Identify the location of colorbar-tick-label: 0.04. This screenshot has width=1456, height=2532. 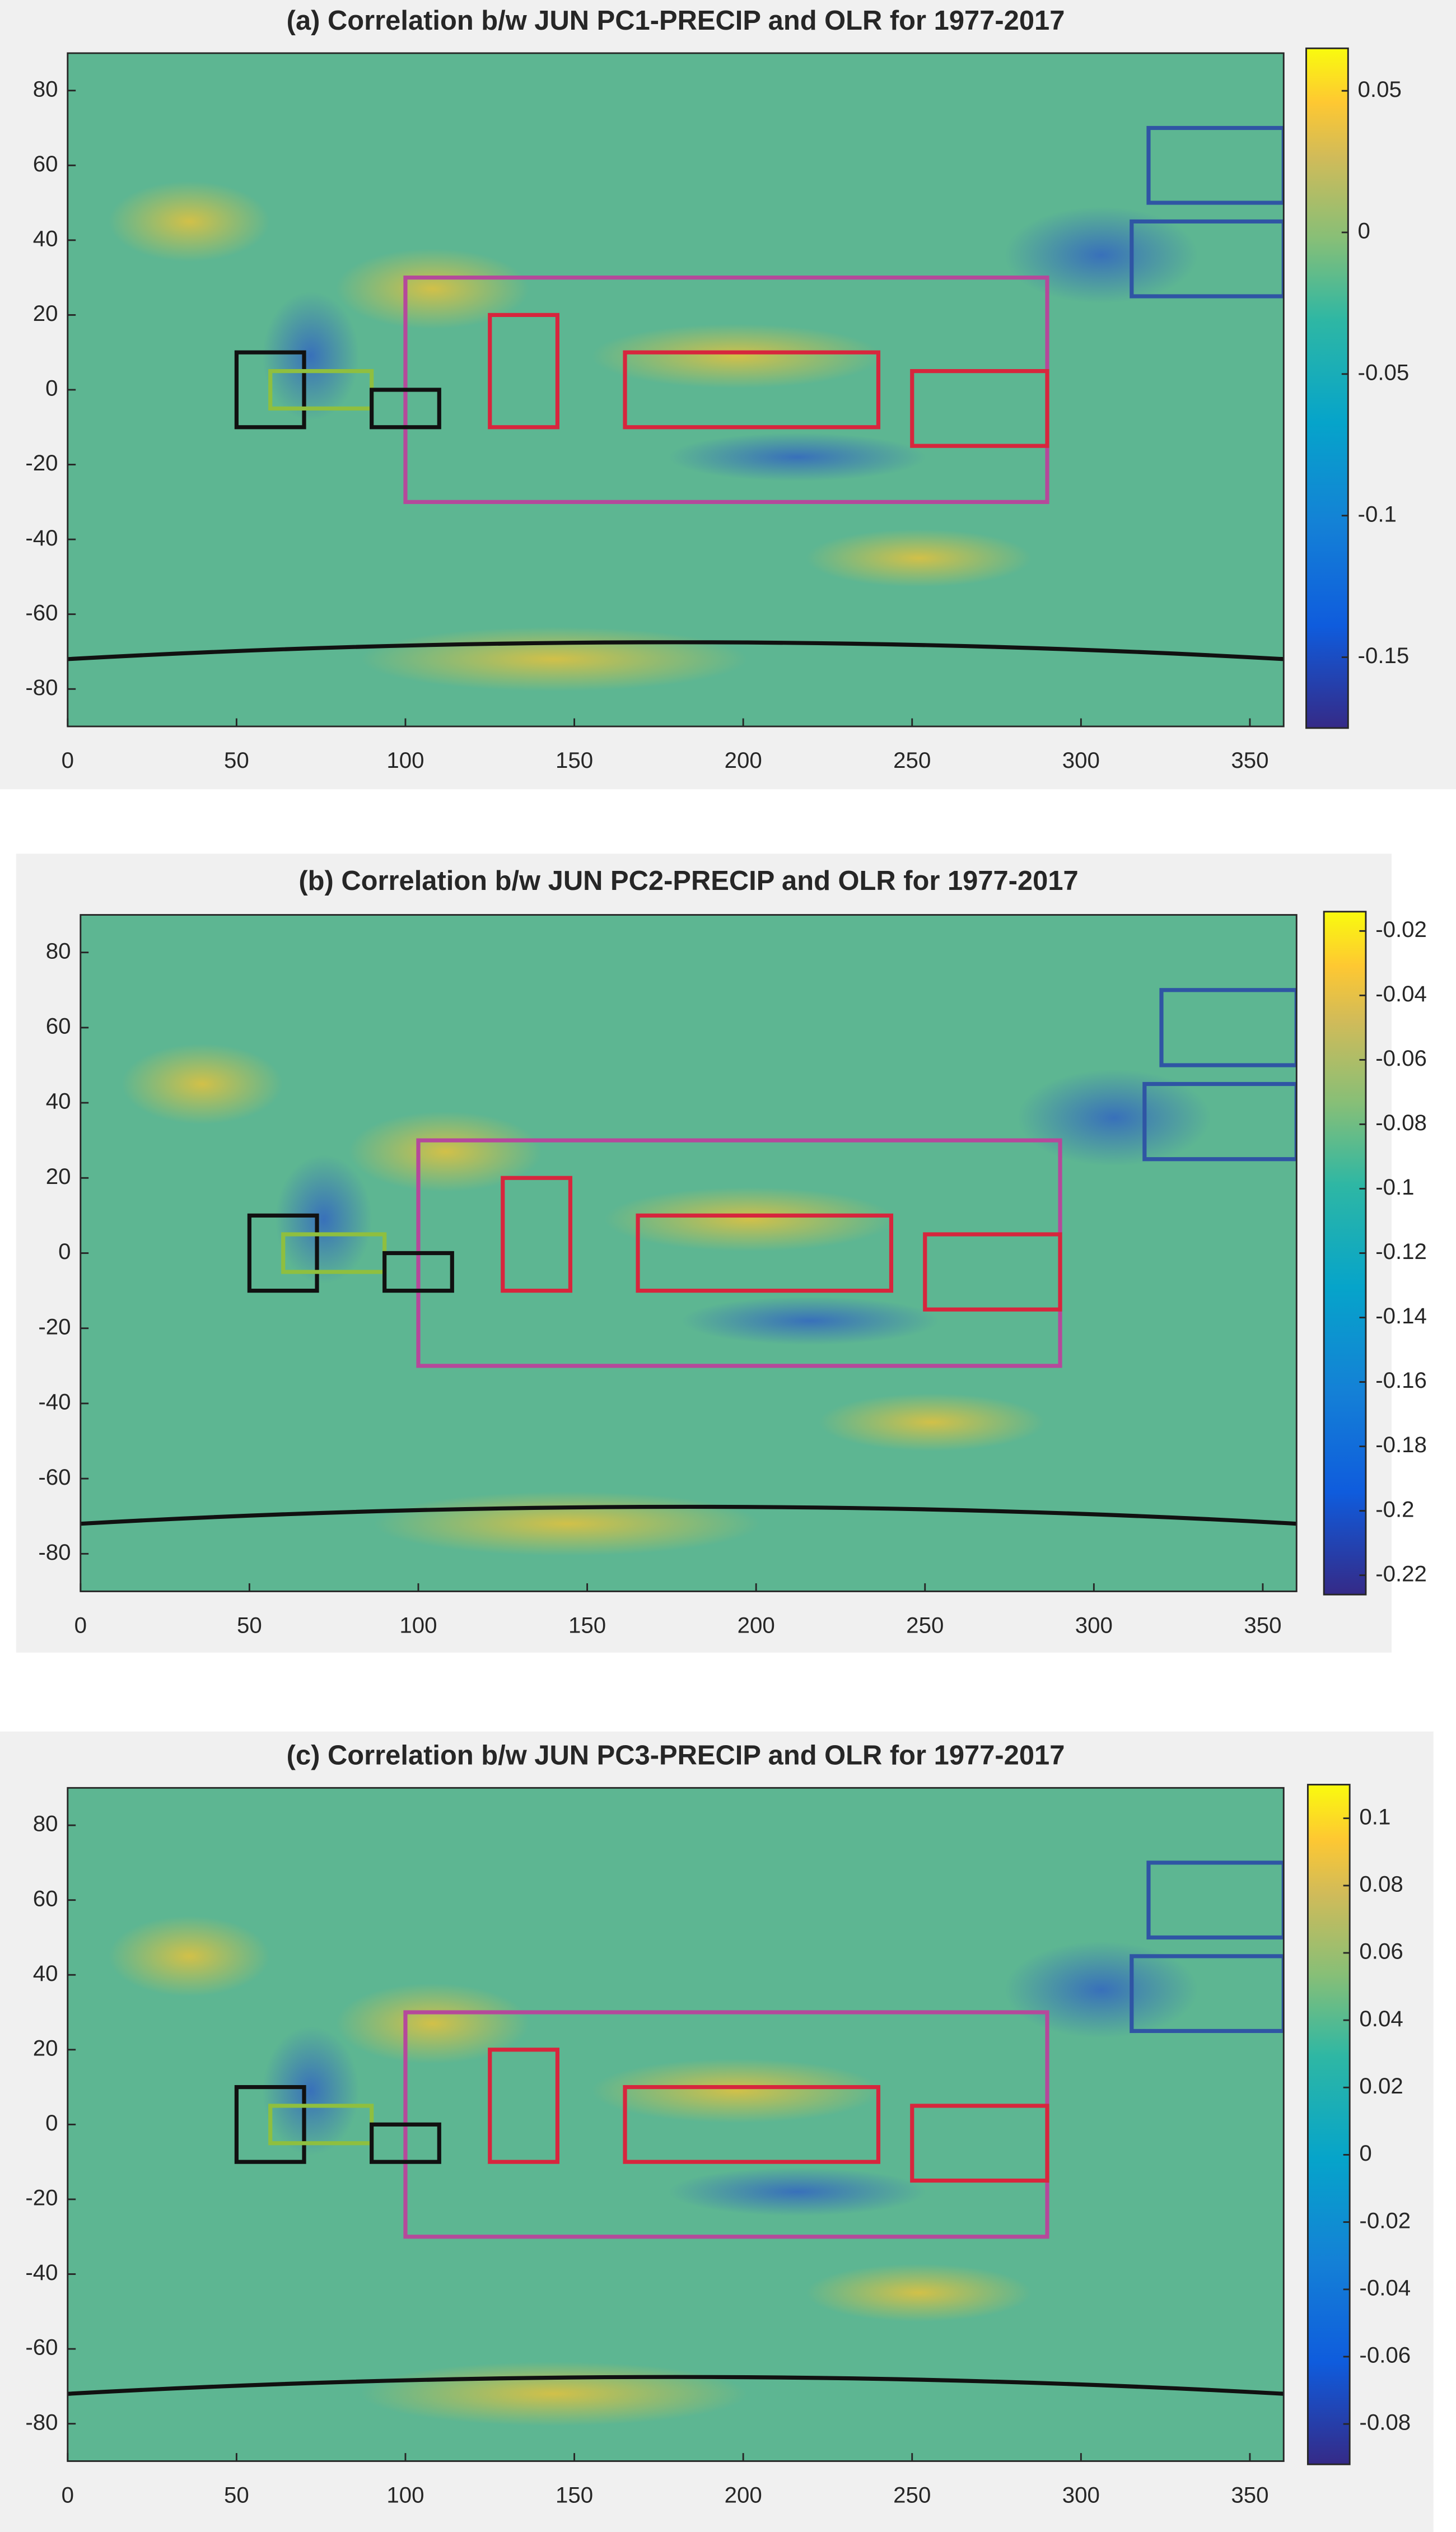
(1381, 2019).